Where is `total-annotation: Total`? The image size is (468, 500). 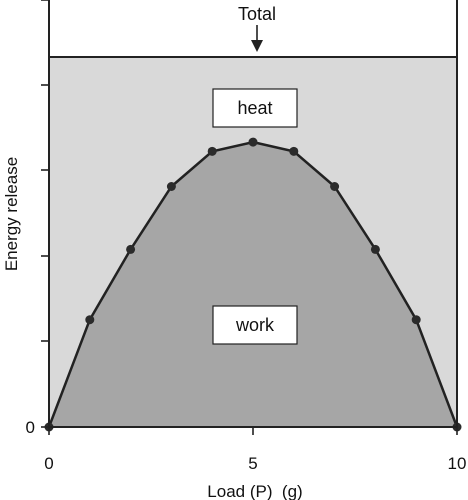 total-annotation: Total is located at coordinates (257, 14).